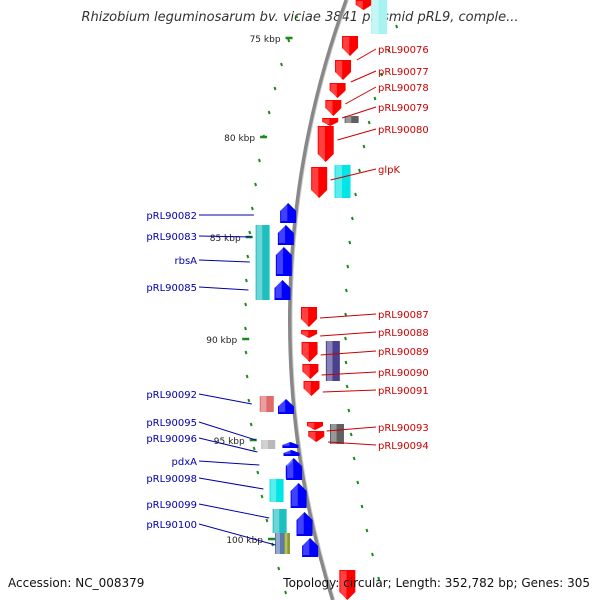 The image size is (600, 600). I want to click on scale-label: 75 kbp, so click(265, 40).